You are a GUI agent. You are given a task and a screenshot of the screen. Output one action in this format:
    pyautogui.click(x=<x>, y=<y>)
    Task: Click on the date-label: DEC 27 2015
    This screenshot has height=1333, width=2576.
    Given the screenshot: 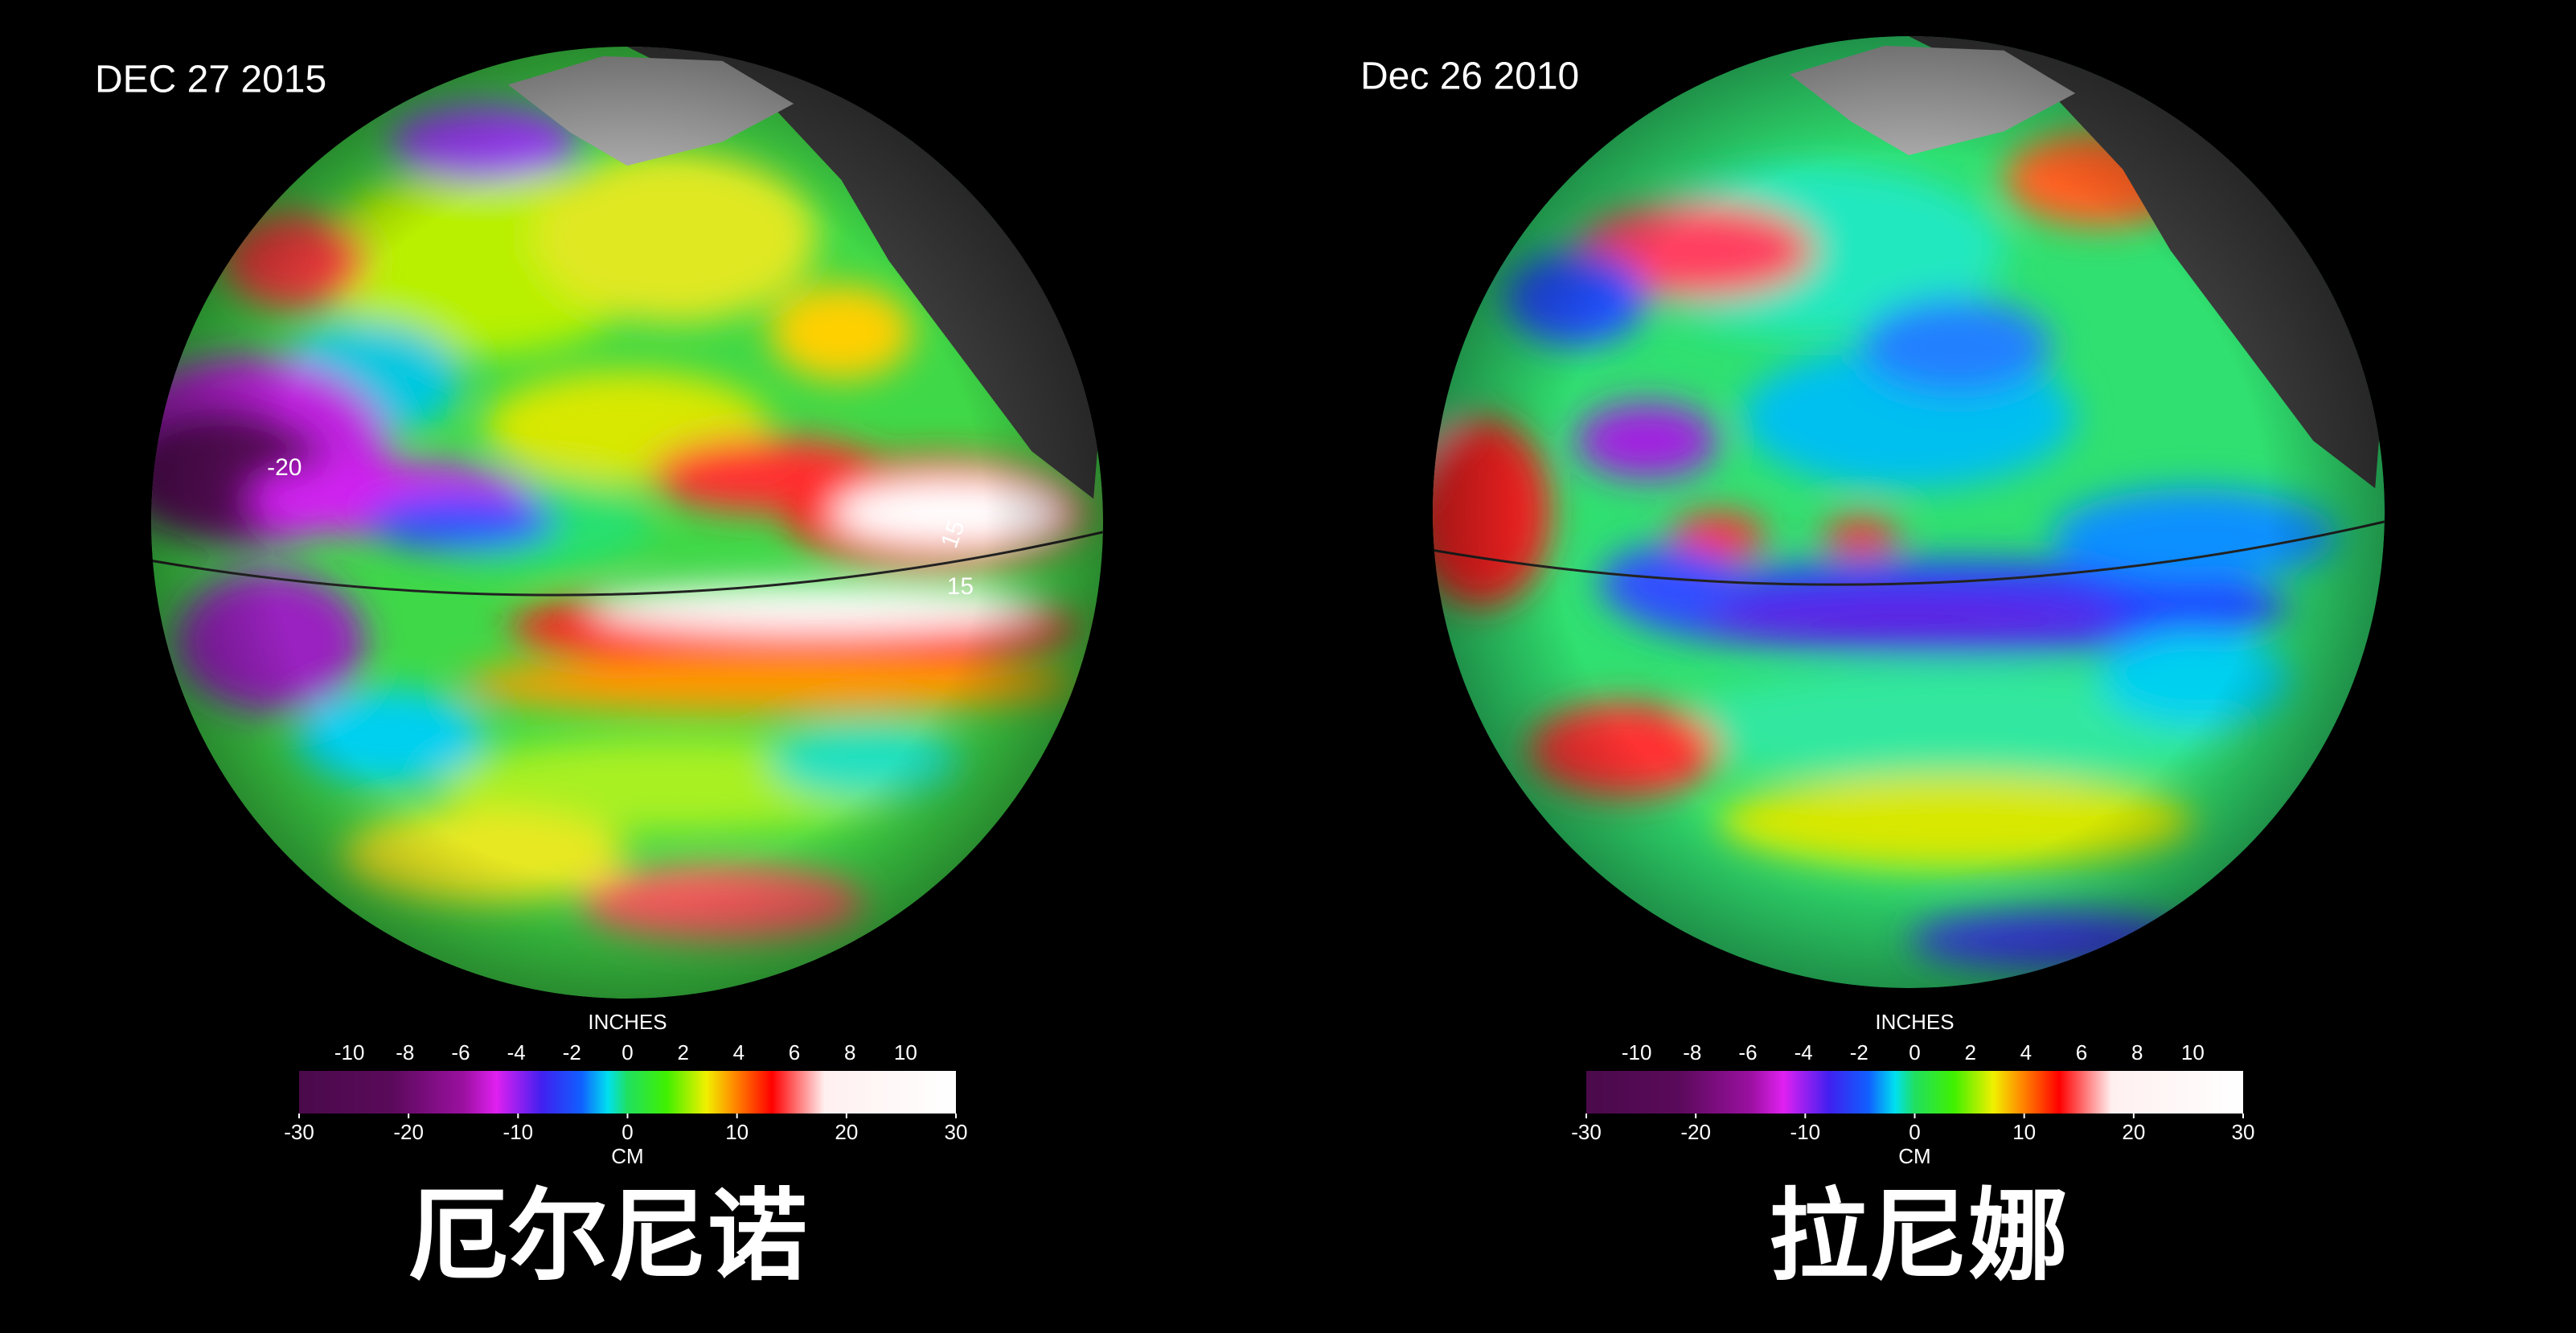 What is the action you would take?
    pyautogui.click(x=211, y=80)
    